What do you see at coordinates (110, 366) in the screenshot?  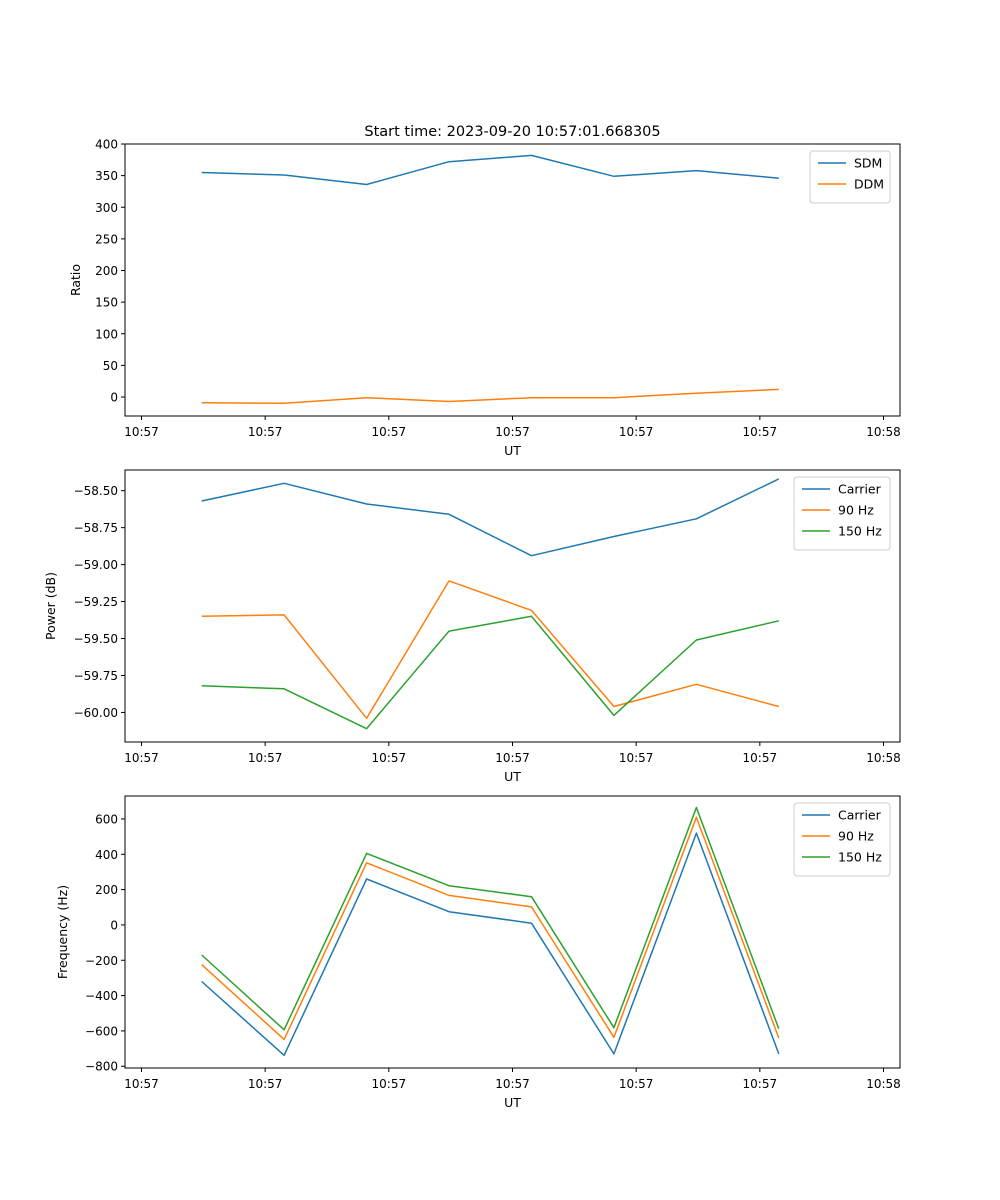 I see `y-tick-label: 50` at bounding box center [110, 366].